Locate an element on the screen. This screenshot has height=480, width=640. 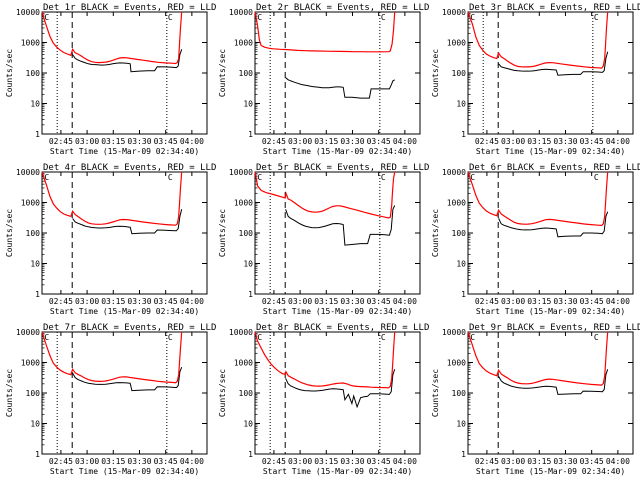
panel-title: Det 5r BLACK = Events, RED = LLD is located at coordinates (342, 168).